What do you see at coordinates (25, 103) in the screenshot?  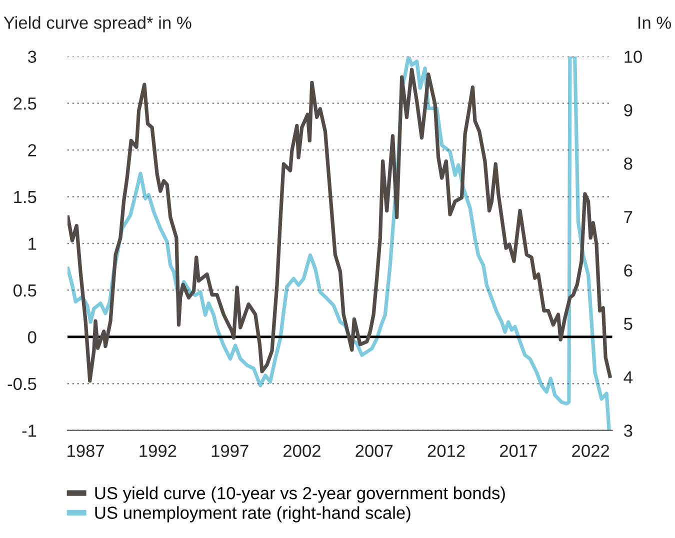 I see `y-tick-label: 2.5` at bounding box center [25, 103].